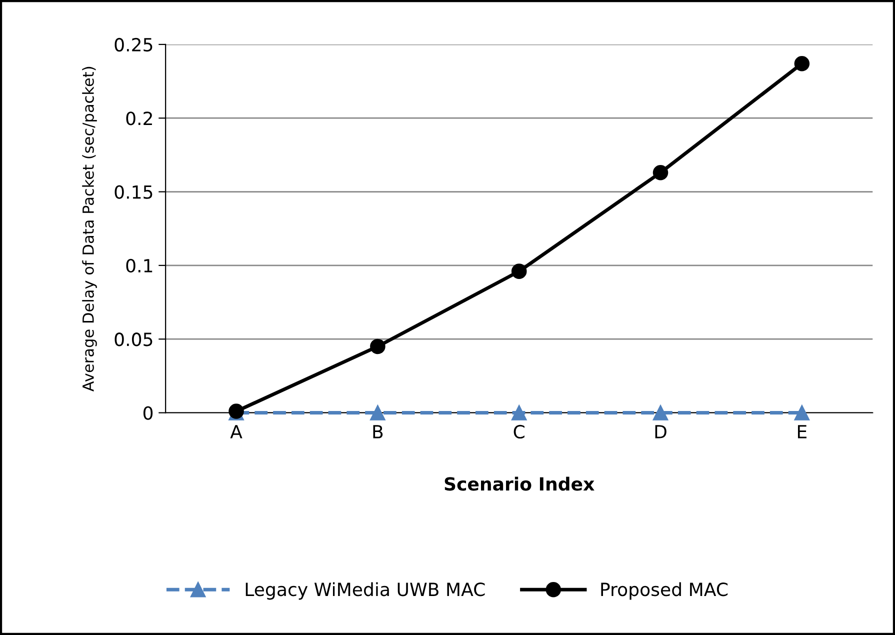 This screenshot has width=895, height=635. I want to click on legend-label: Proposed MAC, so click(664, 591).